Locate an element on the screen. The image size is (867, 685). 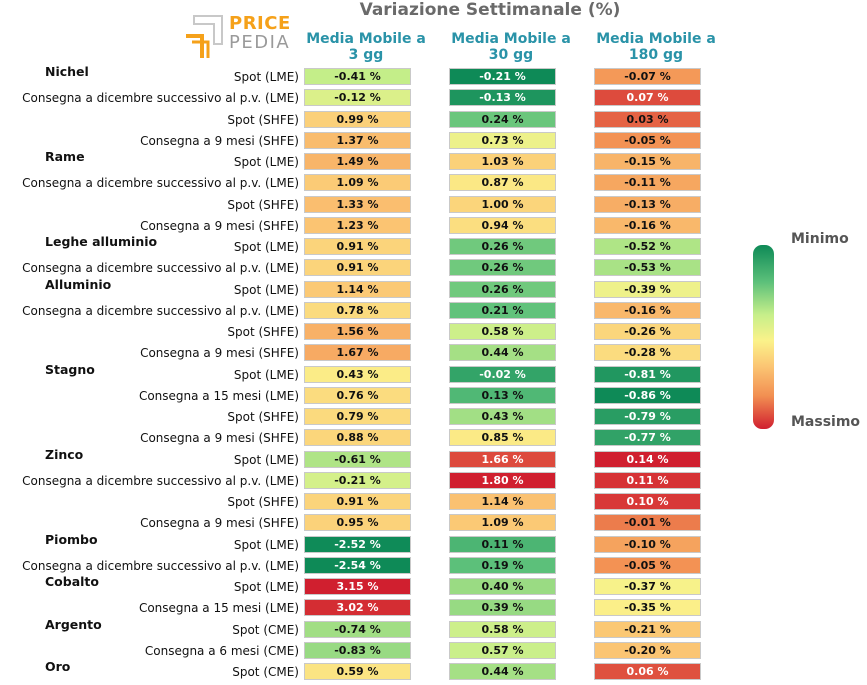
heatmap-cell: 1.00 % is located at coordinates (502, 204).